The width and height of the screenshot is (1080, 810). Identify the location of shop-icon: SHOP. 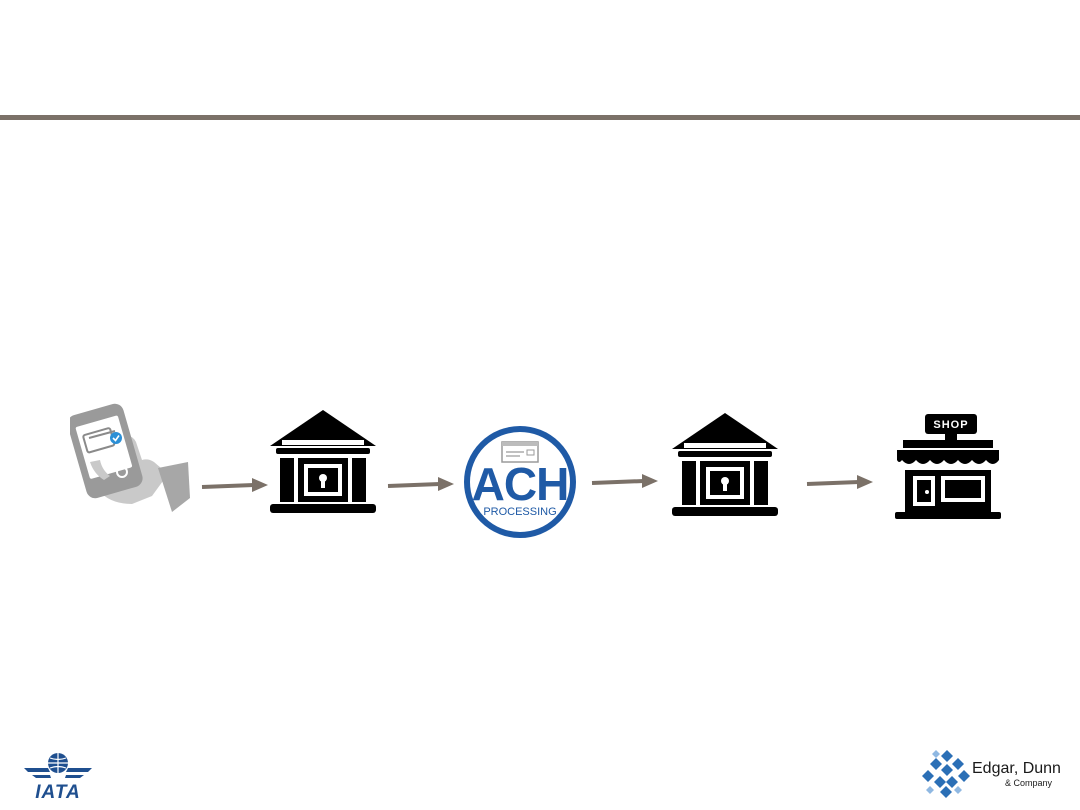
(948, 466).